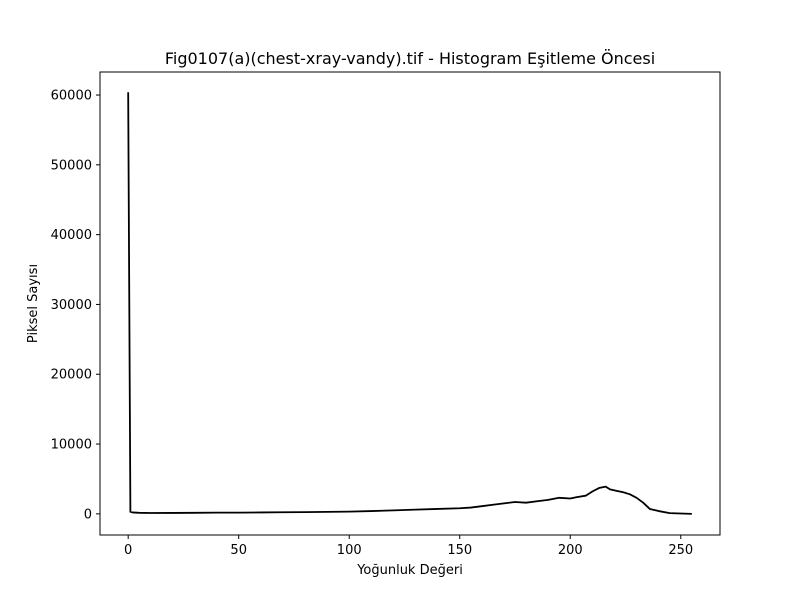  What do you see at coordinates (71, 375) in the screenshot?
I see `y-tick-label: 20000` at bounding box center [71, 375].